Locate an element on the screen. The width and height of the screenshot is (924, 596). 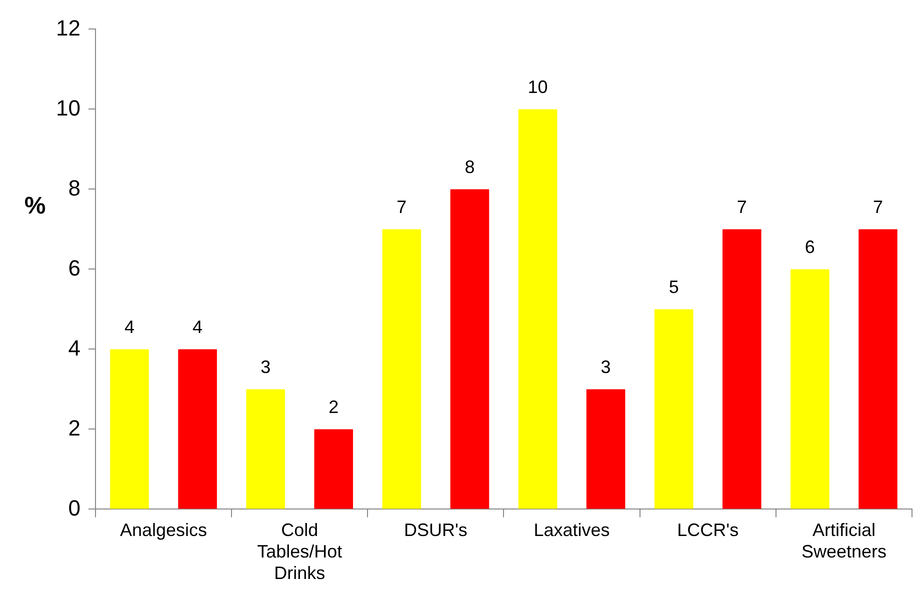
y-tick-label: 8 is located at coordinates (74, 187).